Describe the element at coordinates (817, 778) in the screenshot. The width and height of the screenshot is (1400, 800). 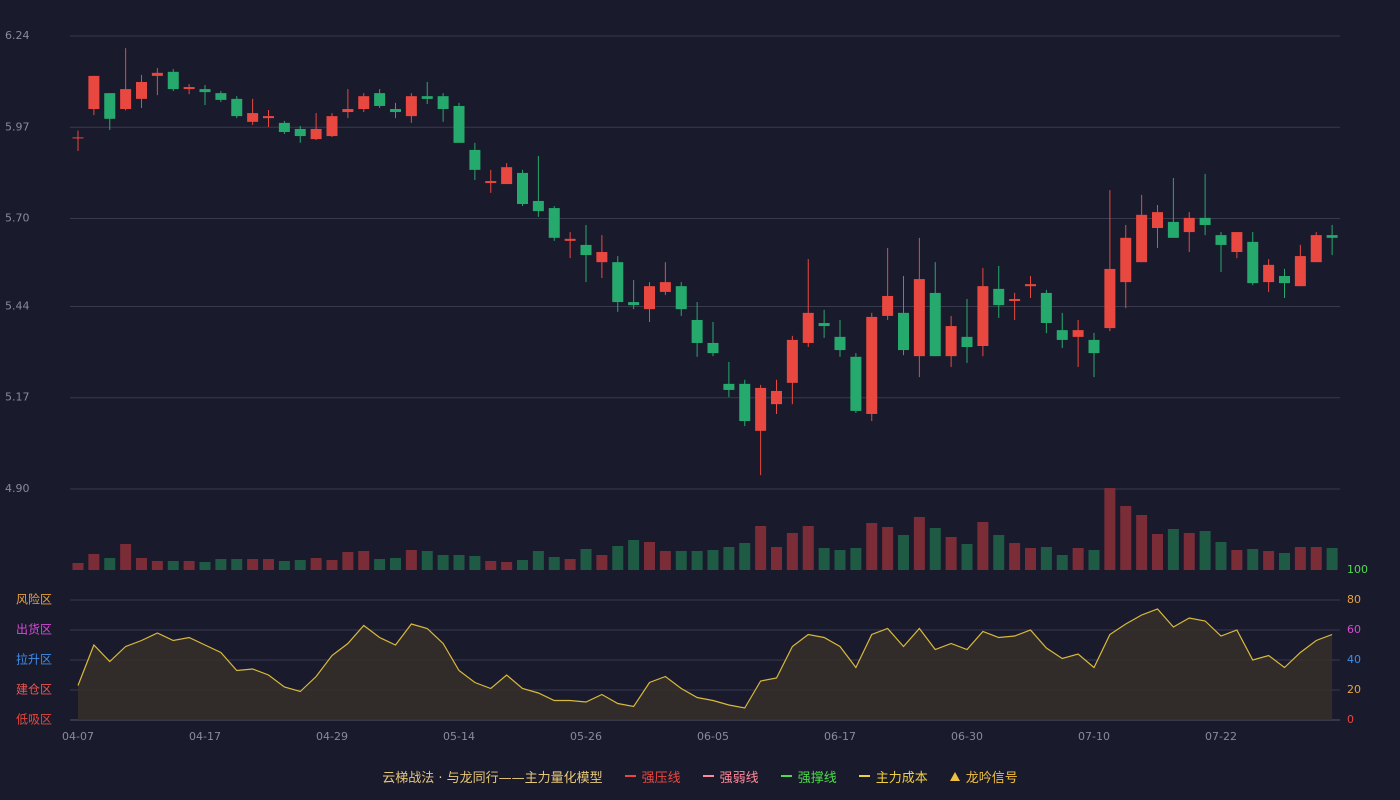
I see `legend-label: 强撑线` at that location.